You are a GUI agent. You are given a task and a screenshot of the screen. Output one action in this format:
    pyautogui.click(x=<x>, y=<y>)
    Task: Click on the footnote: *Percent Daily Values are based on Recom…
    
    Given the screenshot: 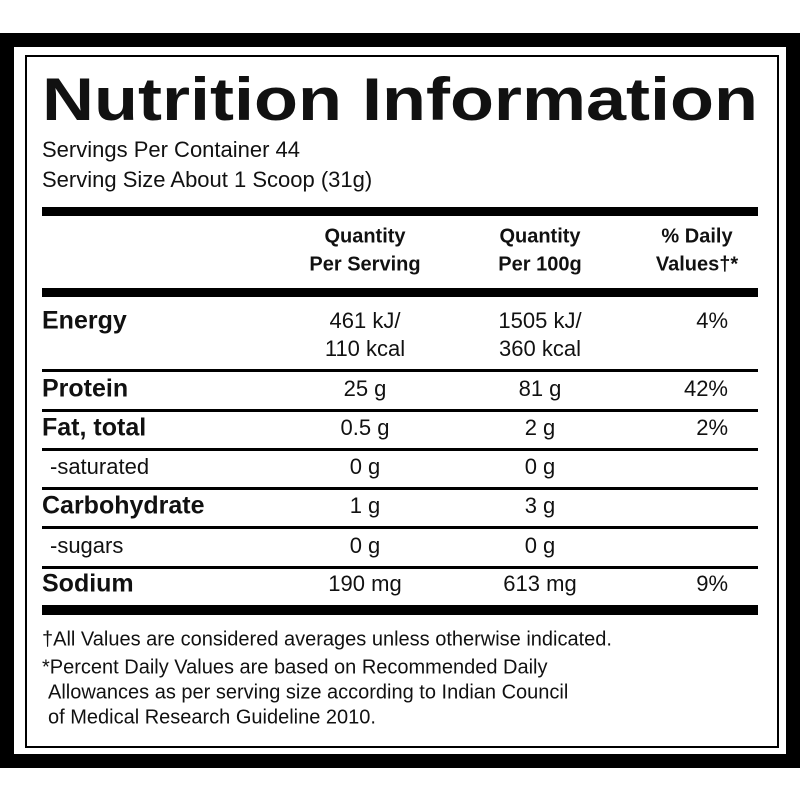 What is the action you would take?
    pyautogui.click(x=294, y=667)
    